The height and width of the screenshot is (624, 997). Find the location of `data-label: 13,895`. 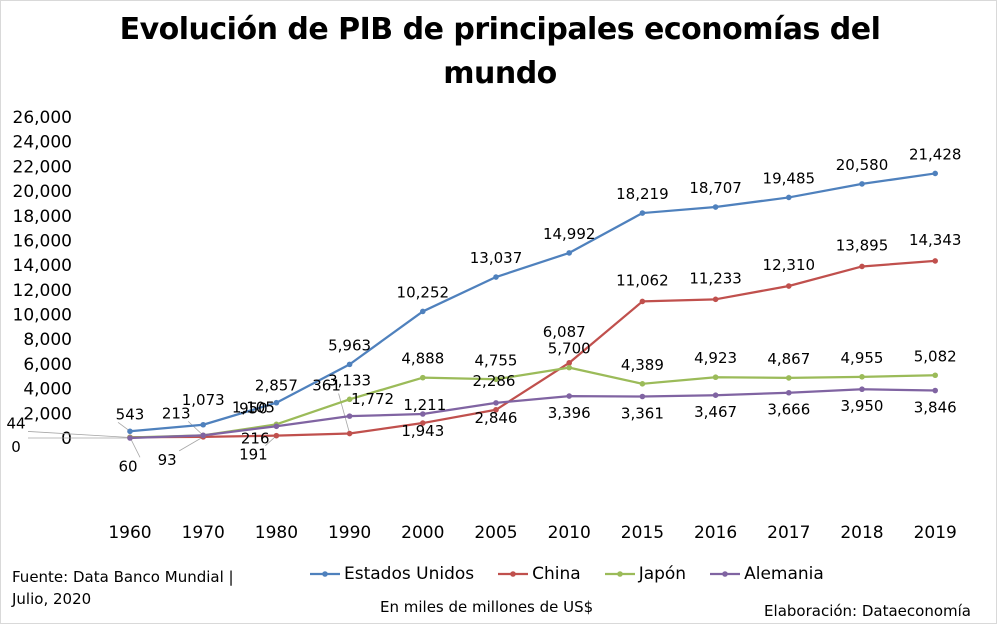

data-label: 13,895 is located at coordinates (862, 245).